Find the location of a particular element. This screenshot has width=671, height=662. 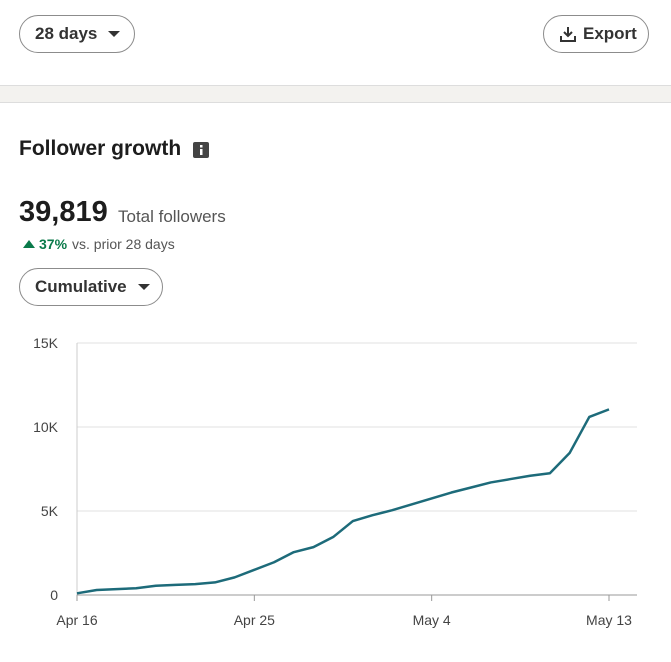

total-value: 39,819 is located at coordinates (63, 212).